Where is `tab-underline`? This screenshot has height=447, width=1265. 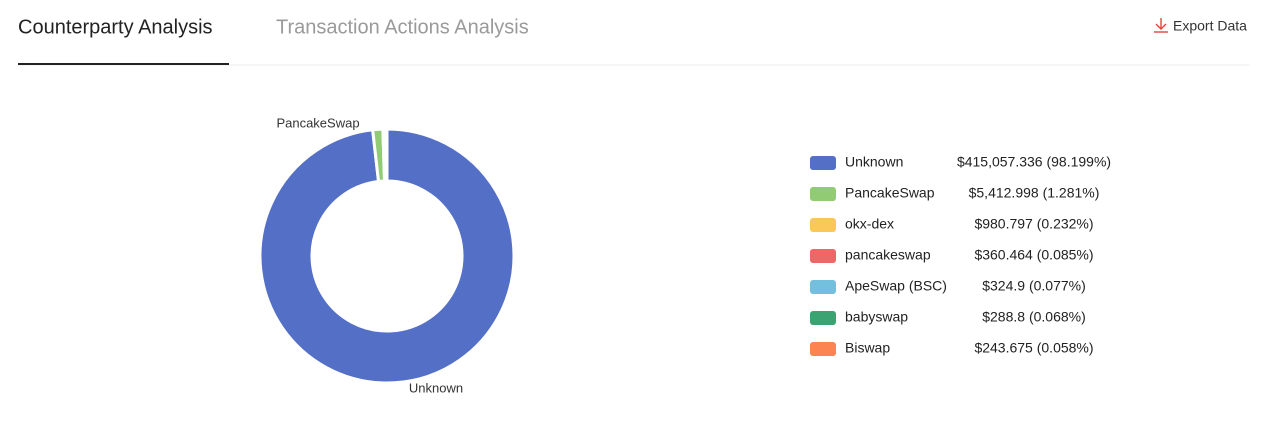 tab-underline is located at coordinates (123, 64).